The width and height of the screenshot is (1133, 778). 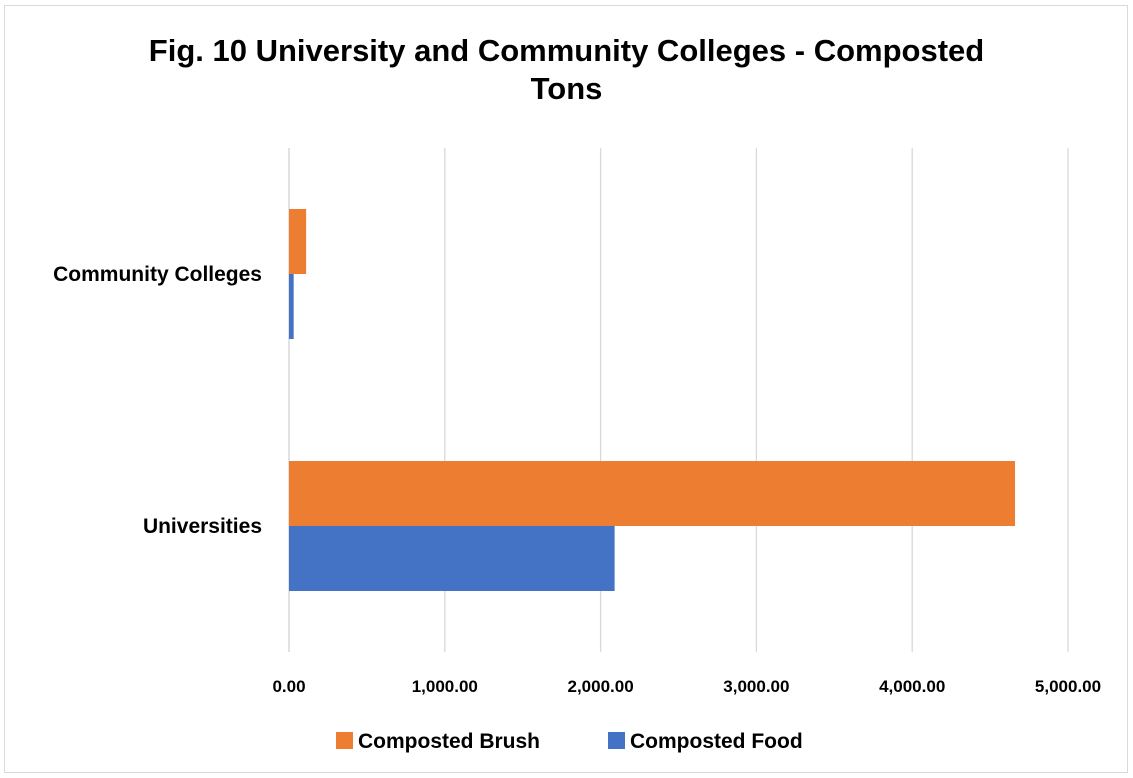 I want to click on legend-label: Composted Food, so click(x=716, y=741).